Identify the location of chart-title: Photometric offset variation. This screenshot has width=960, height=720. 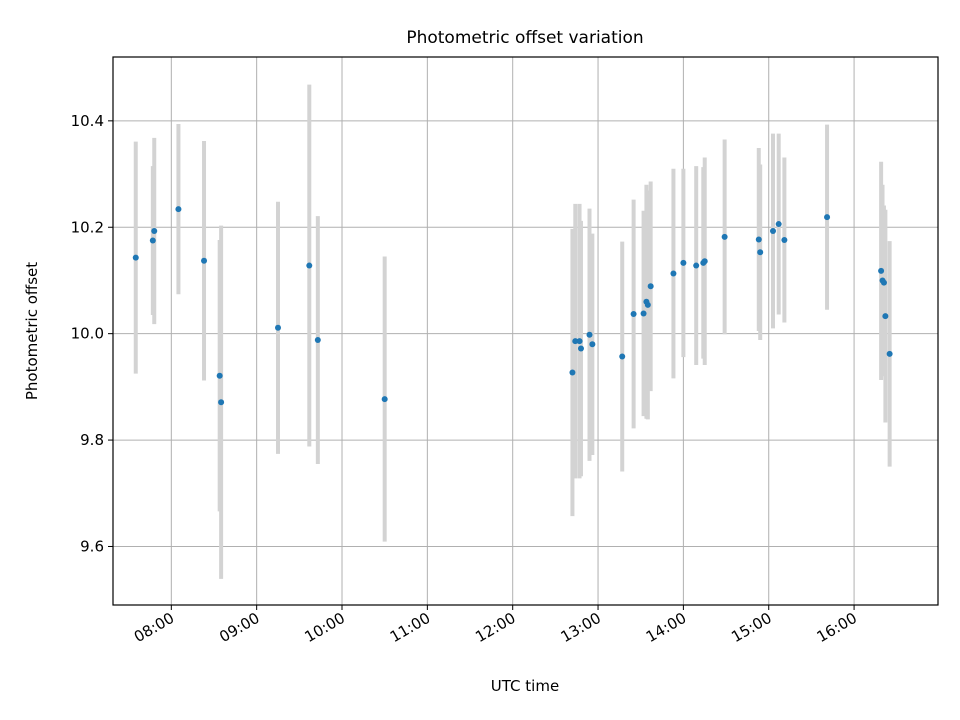
(524, 38).